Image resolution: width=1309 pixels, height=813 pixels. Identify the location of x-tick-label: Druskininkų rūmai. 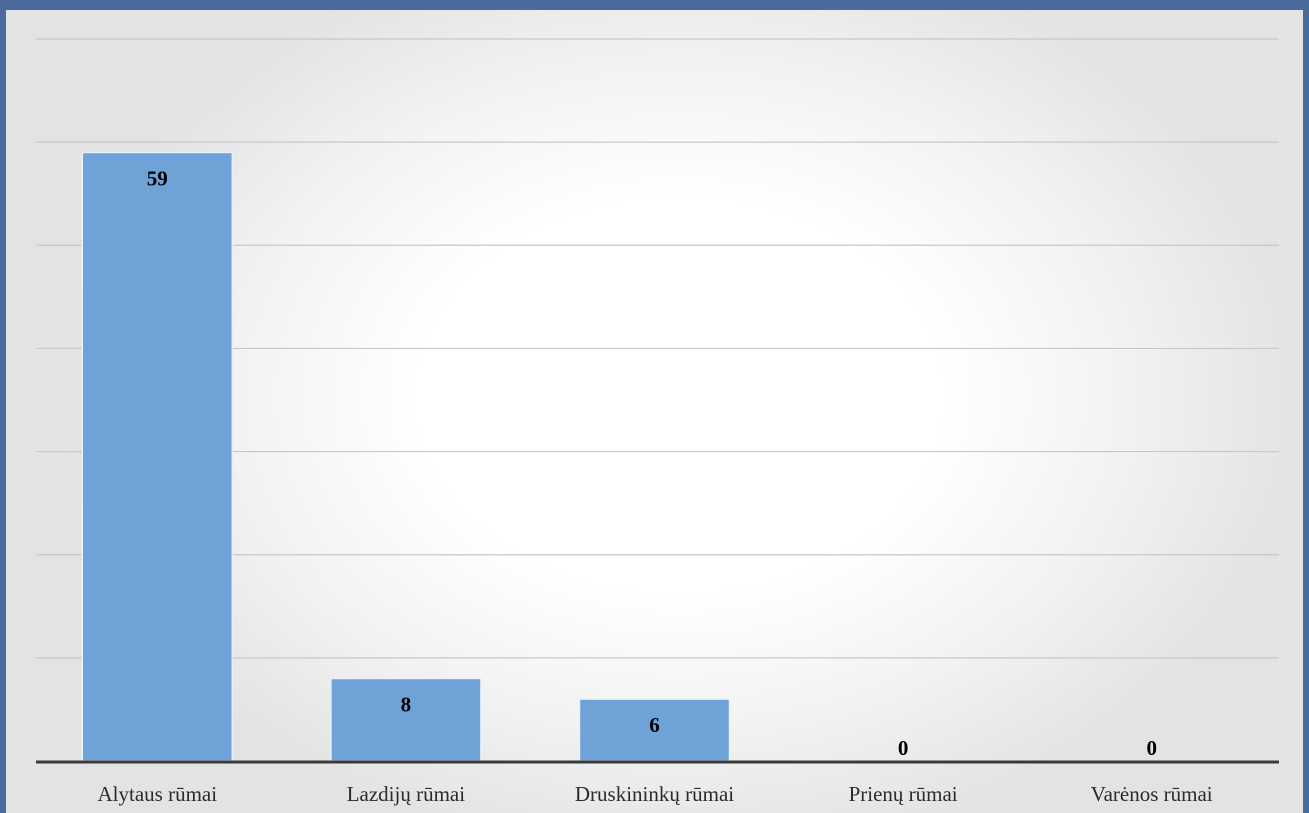
(654, 794).